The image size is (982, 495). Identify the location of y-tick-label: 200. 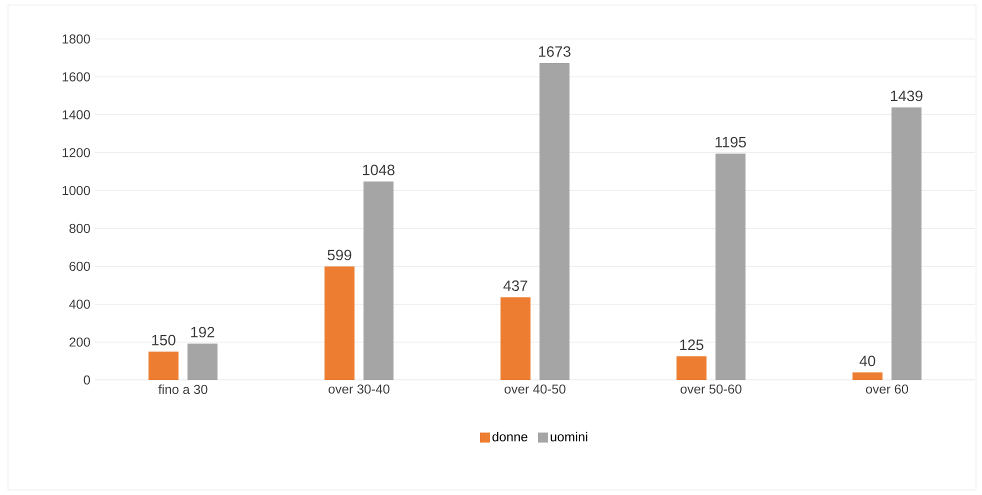
(80, 342).